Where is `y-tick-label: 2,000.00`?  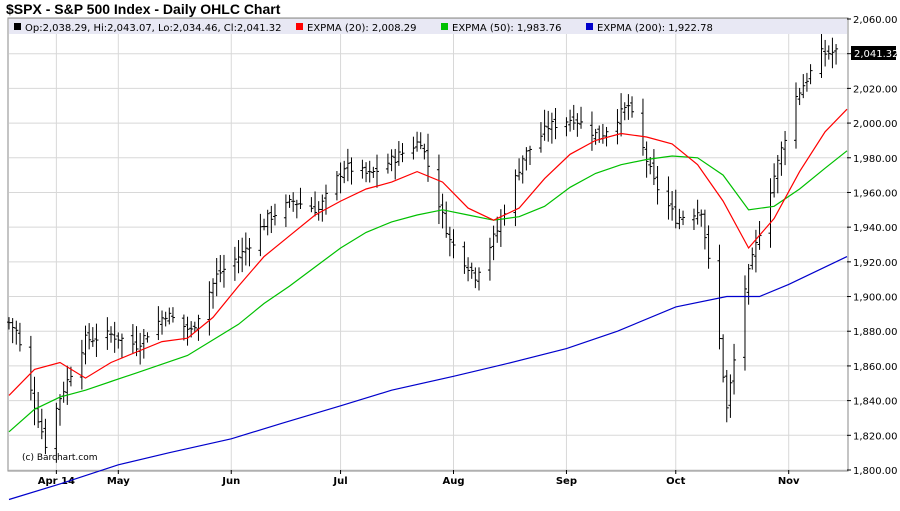 y-tick-label: 2,000.00 is located at coordinates (875, 124).